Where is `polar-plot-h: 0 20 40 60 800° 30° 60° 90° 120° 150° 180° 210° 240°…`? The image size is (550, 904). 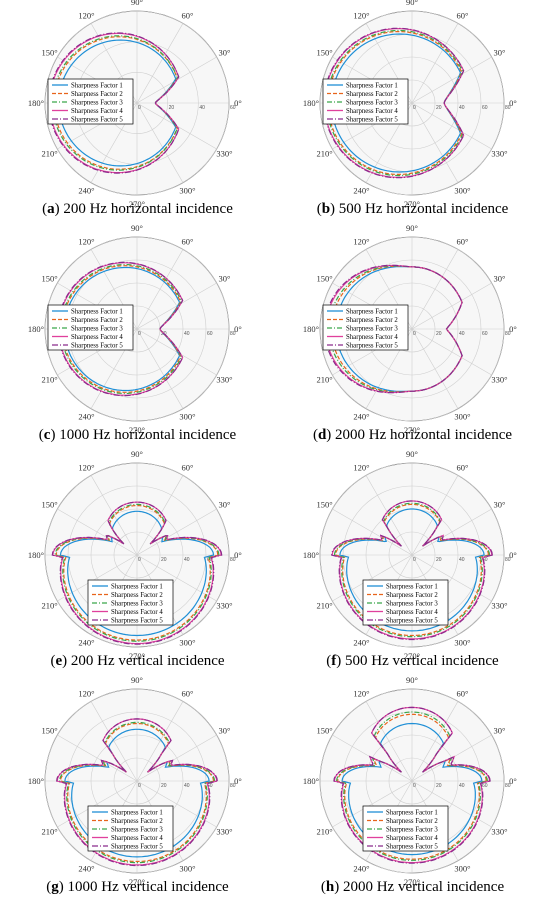
polar-plot-h: 0 20 40 60 800° 30° 60° 90° 120° 150° 180° 210° 240°… is located at coordinates (410, 781).